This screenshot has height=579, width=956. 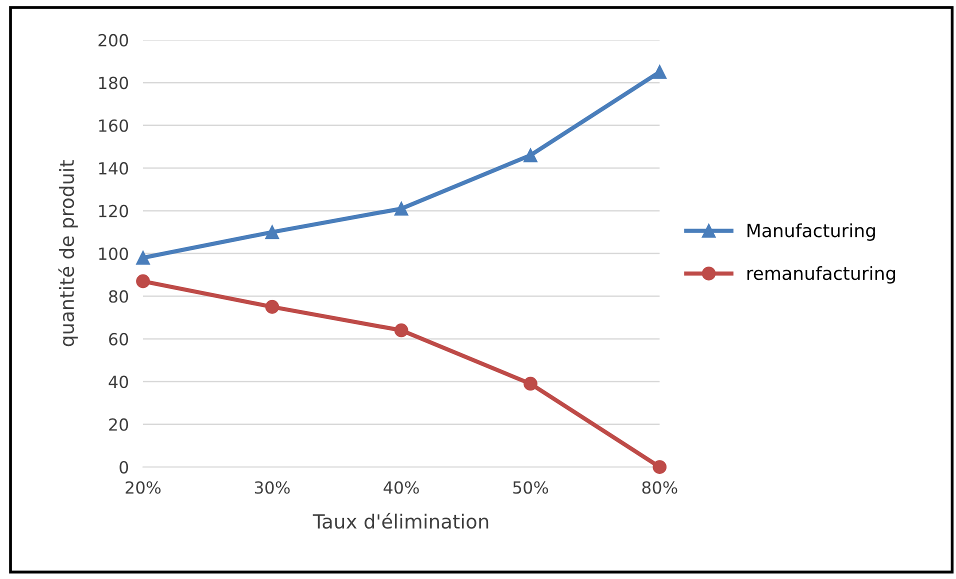 What do you see at coordinates (530, 487) in the screenshot?
I see `x-tick-label: 50%` at bounding box center [530, 487].